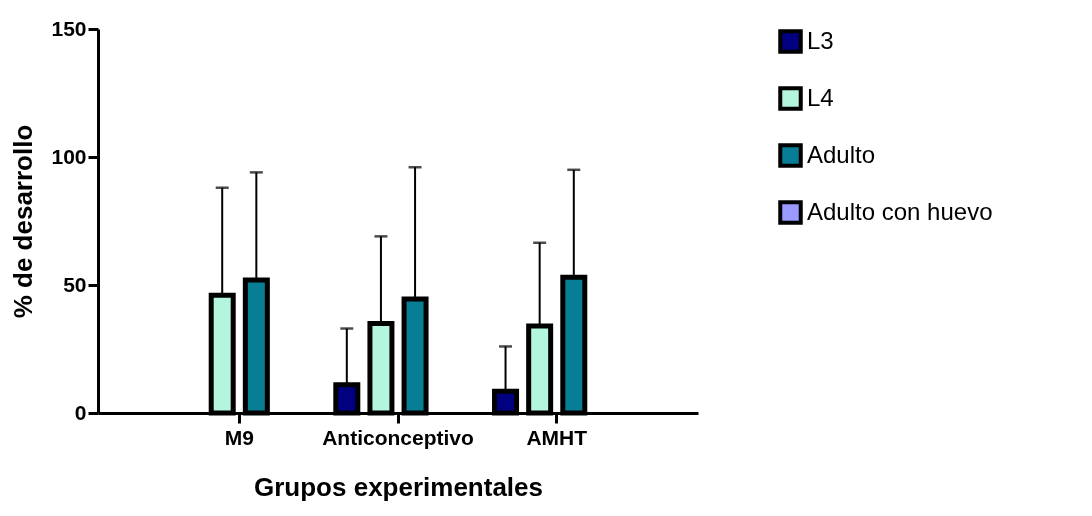  Describe the element at coordinates (75, 284) in the screenshot. I see `y-tick-label: 50` at that location.